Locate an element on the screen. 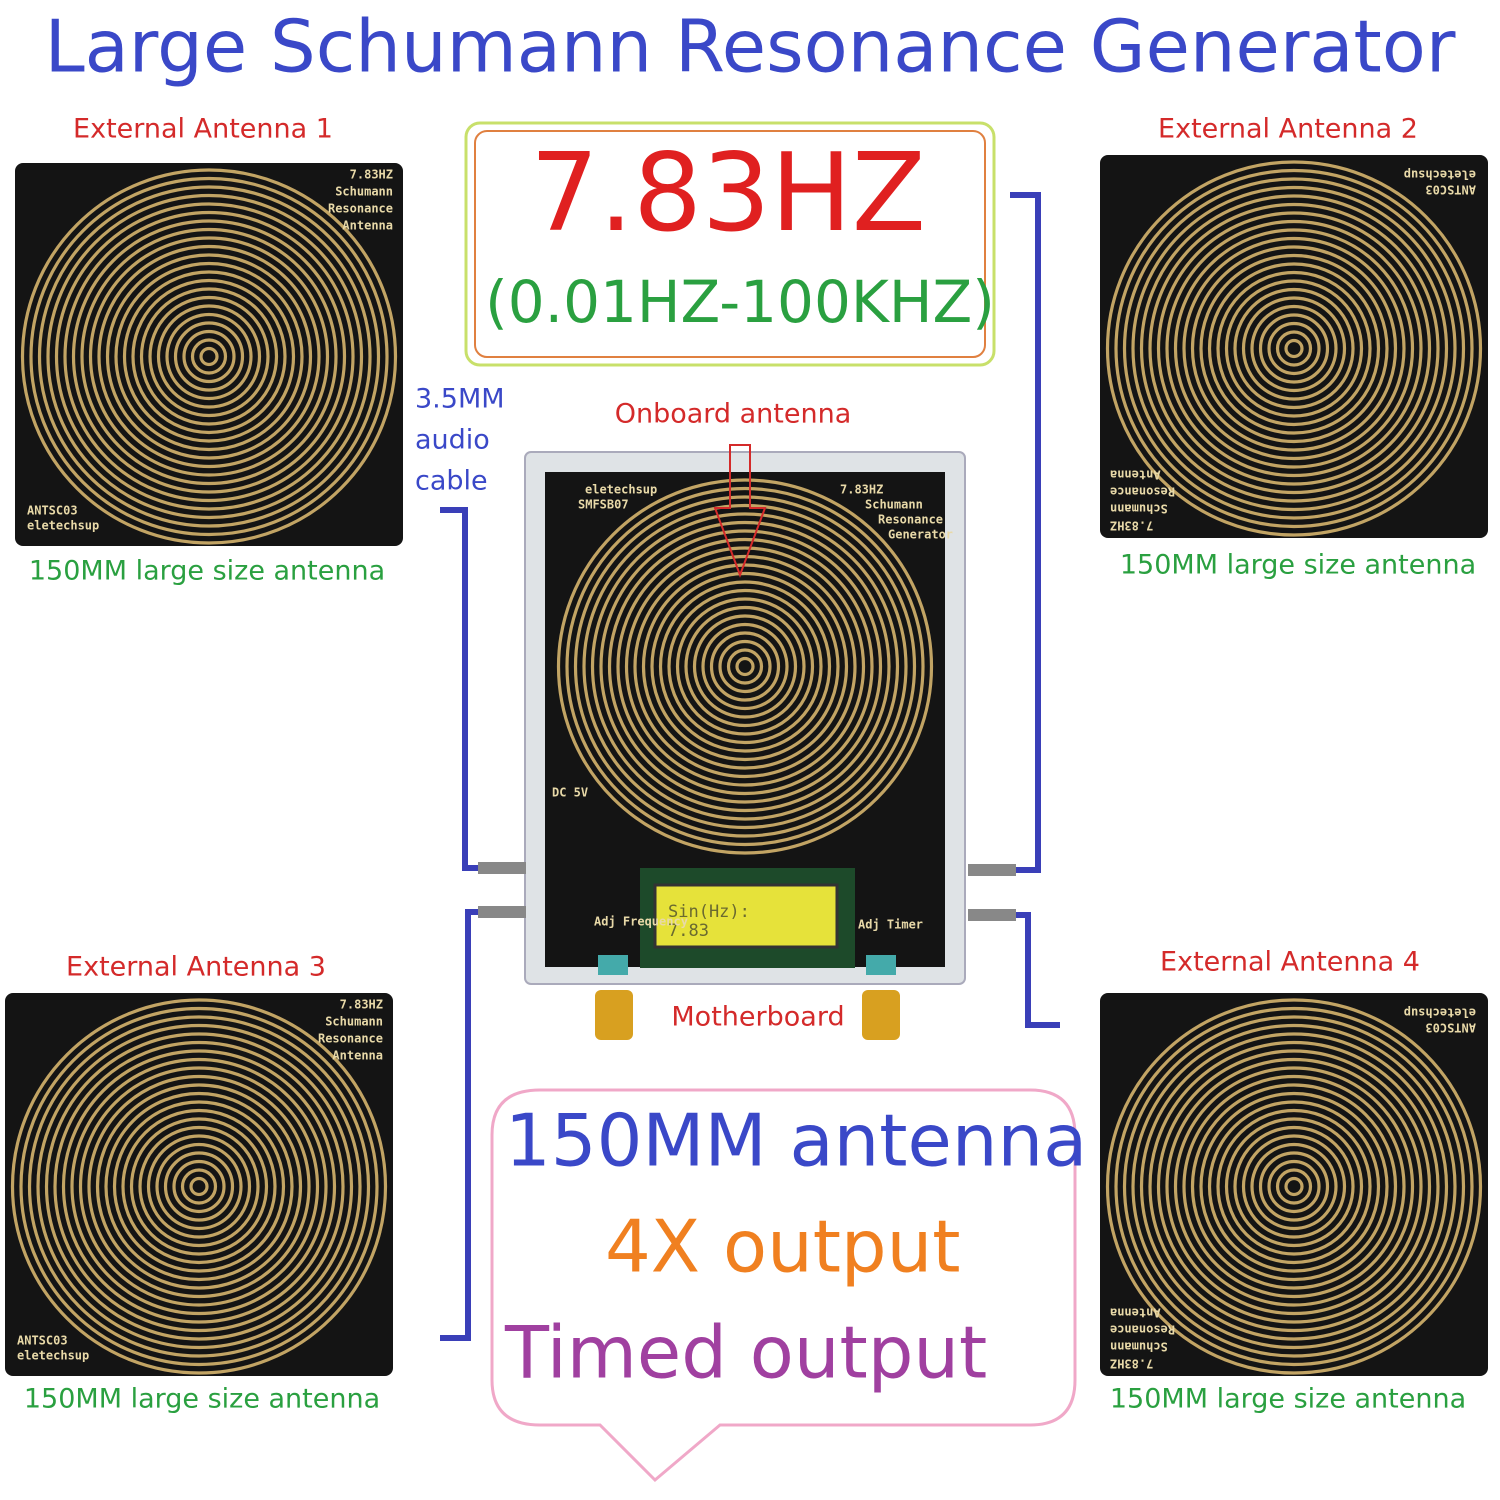 The height and width of the screenshot is (1500, 1500). mb-power: DC 5V is located at coordinates (570, 793).